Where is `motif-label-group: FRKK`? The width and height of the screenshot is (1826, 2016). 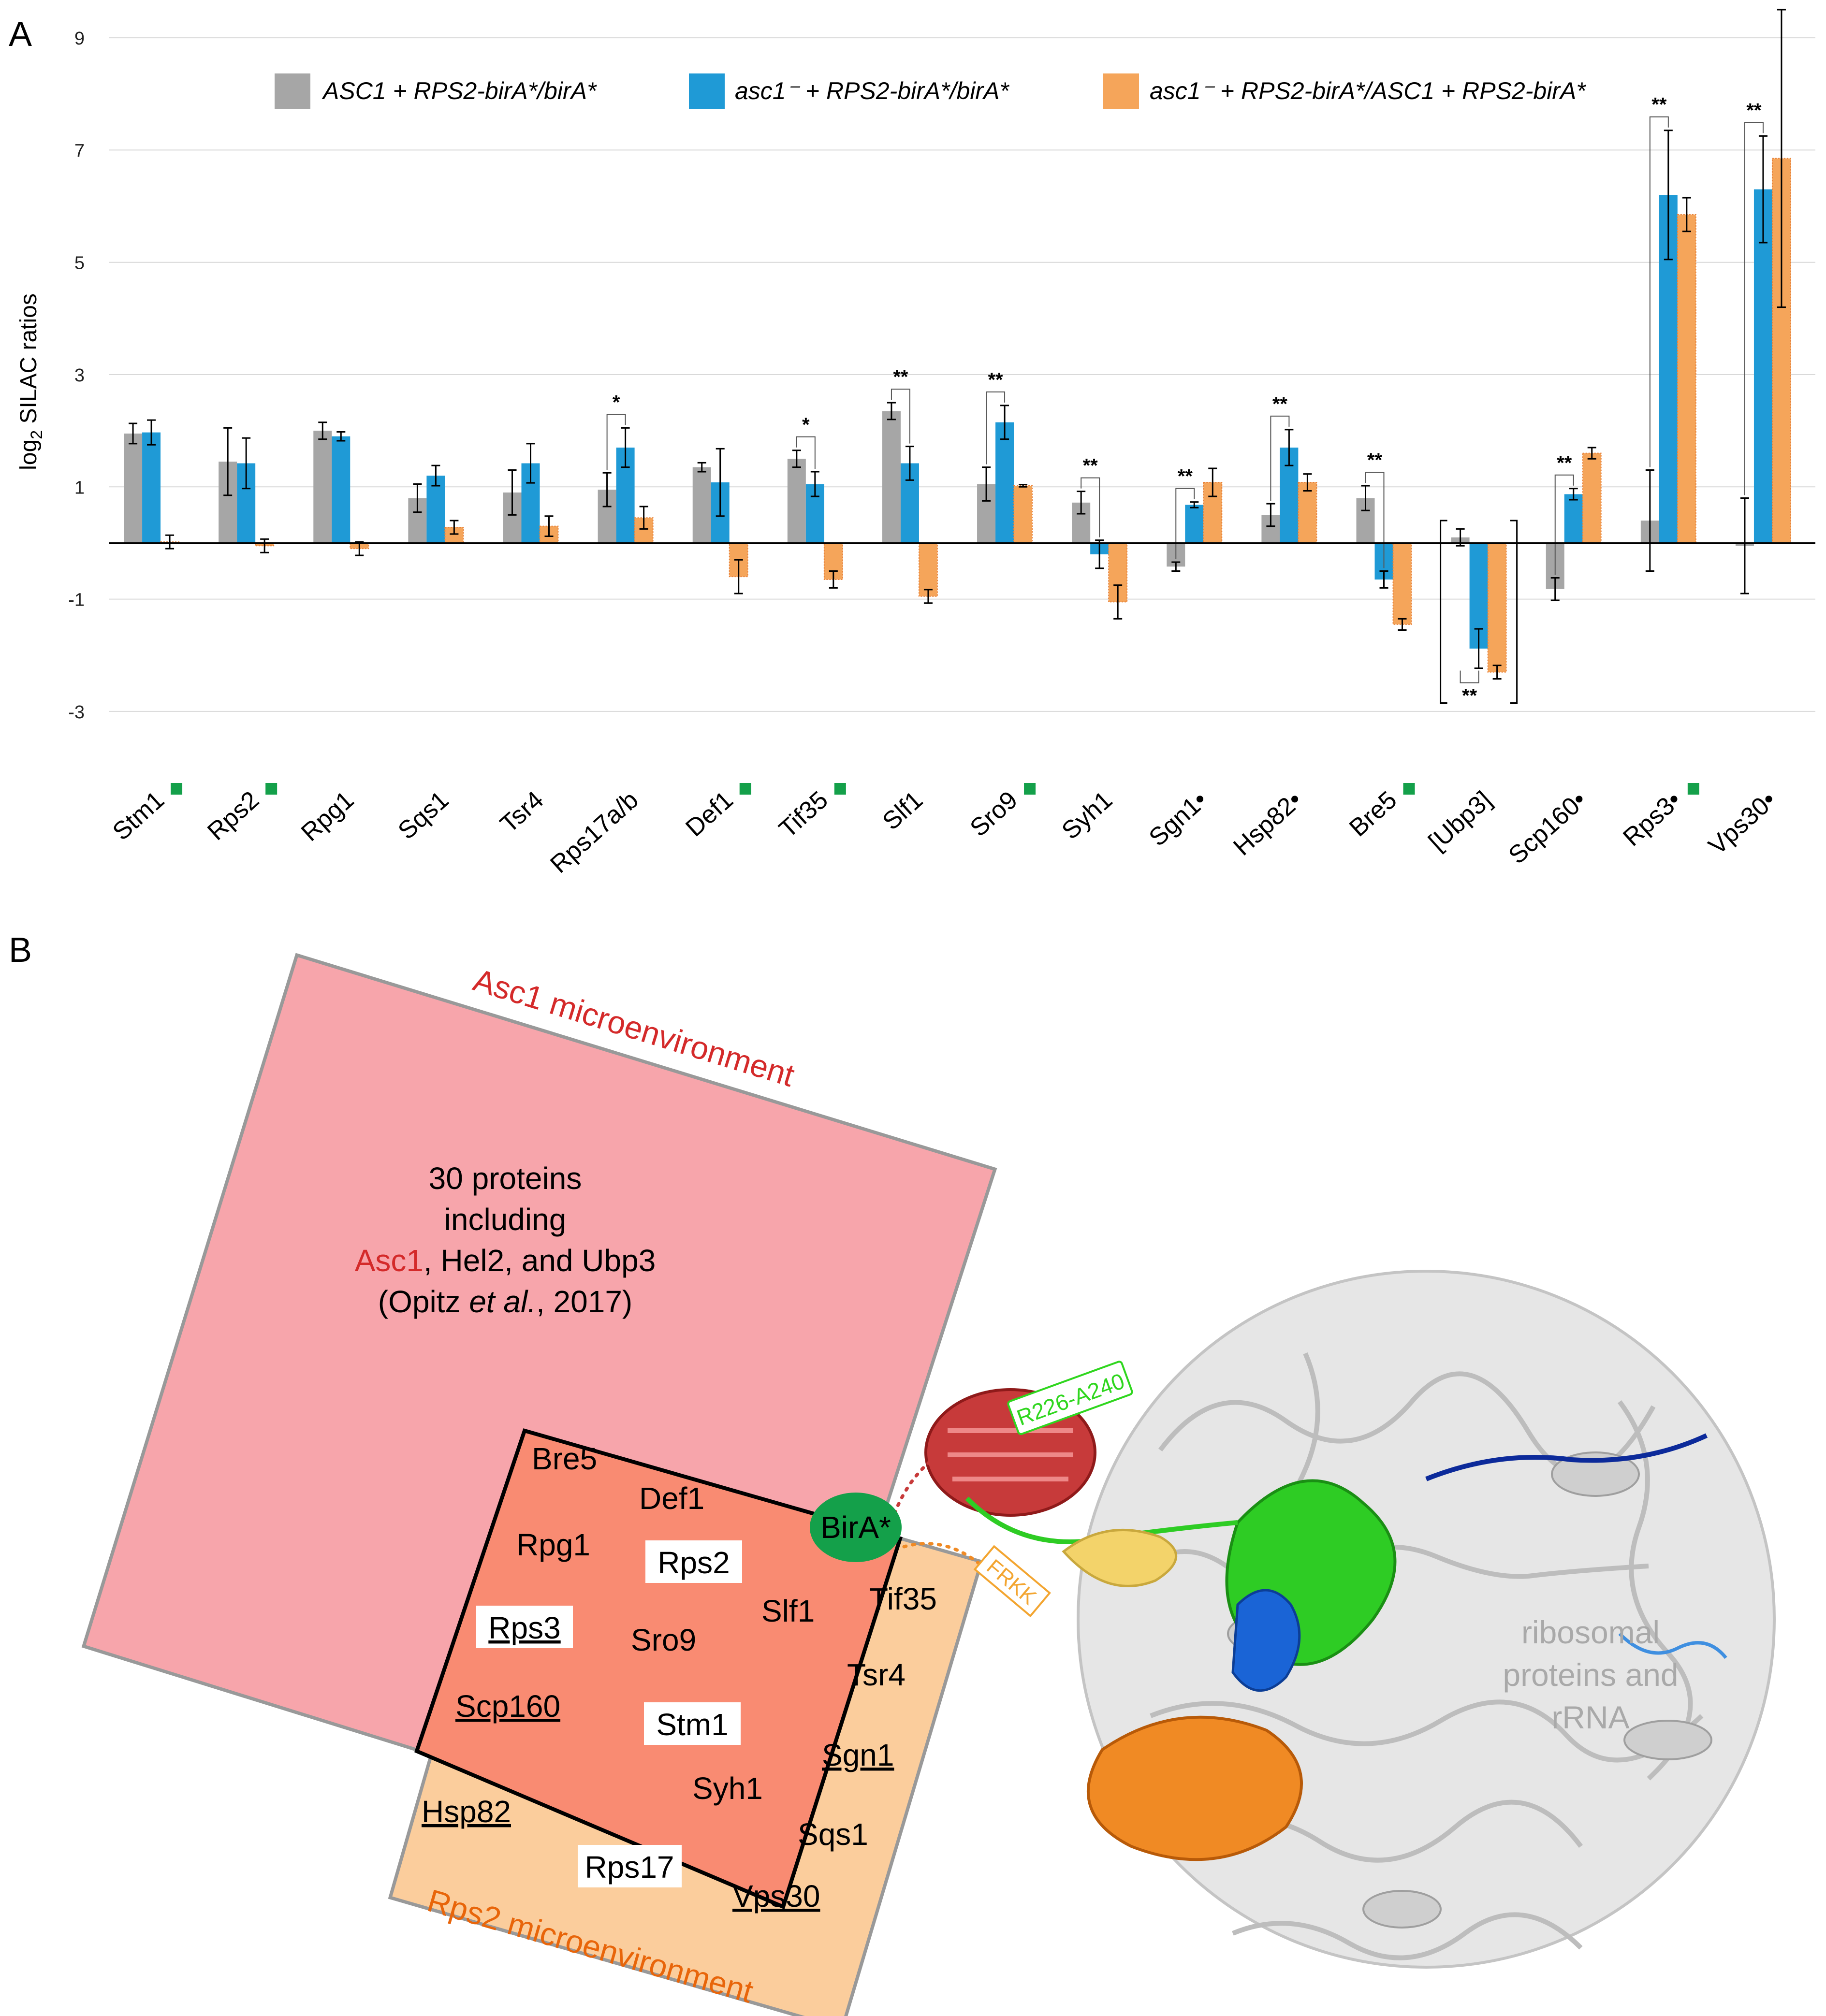 motif-label-group: FRKK is located at coordinates (1012, 1581).